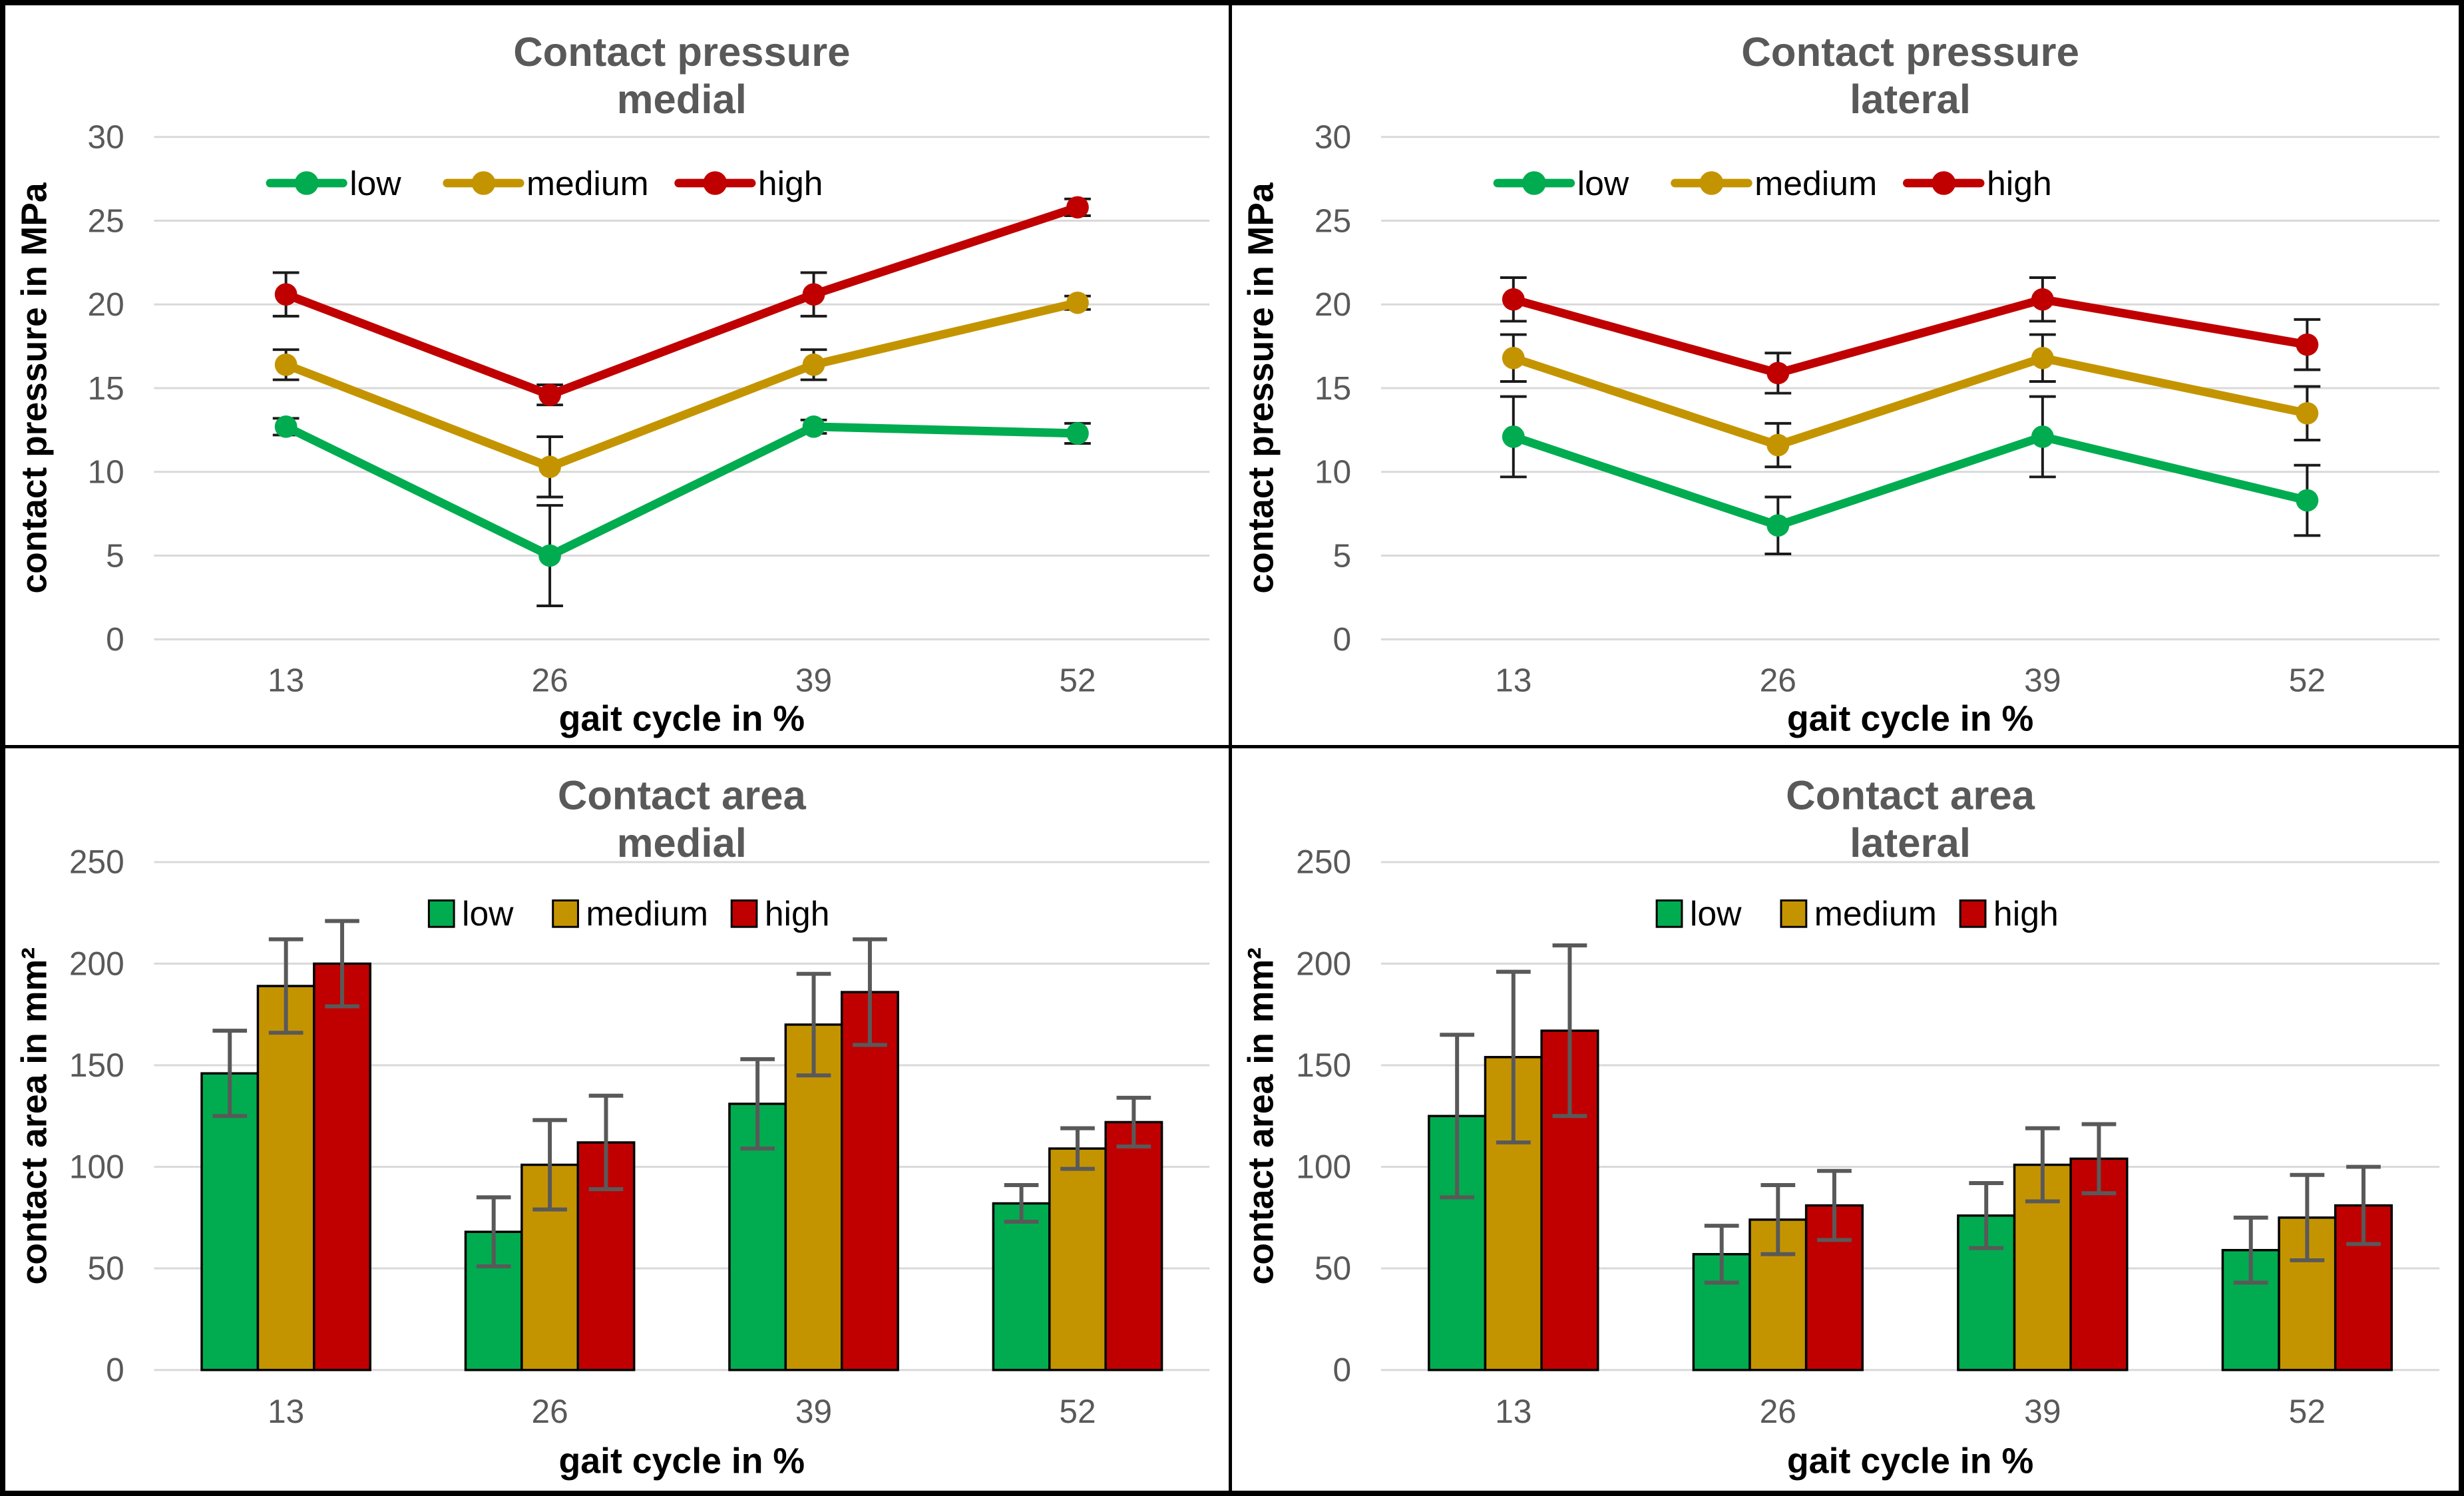  Describe the element at coordinates (1323, 963) in the screenshot. I see `y-tick-label: 200` at that location.